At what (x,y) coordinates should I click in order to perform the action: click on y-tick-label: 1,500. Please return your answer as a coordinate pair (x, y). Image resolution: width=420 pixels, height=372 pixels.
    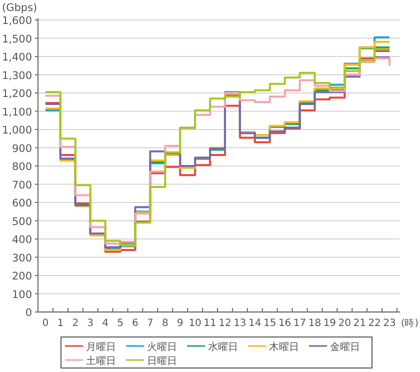
    Looking at the image, I should click on (17, 39).